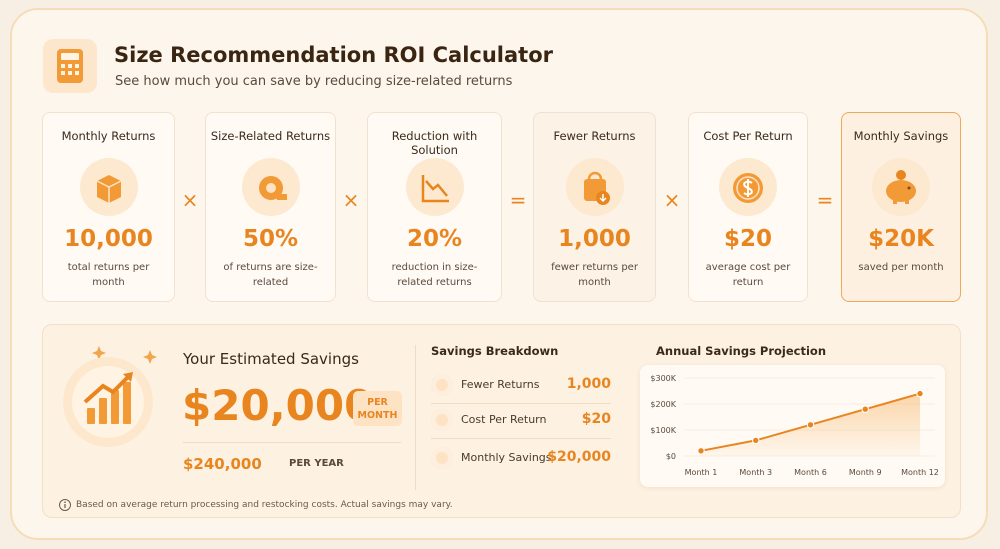  I want to click on title: Size Recommendation ROI Calculator, so click(333, 55).